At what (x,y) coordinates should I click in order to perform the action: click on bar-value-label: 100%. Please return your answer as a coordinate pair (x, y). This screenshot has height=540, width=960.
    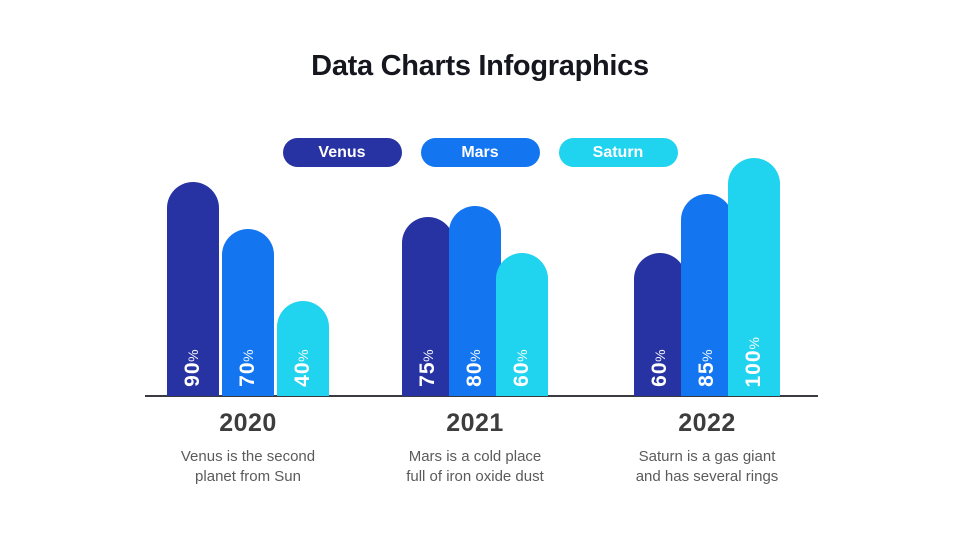
    Looking at the image, I should click on (753, 361).